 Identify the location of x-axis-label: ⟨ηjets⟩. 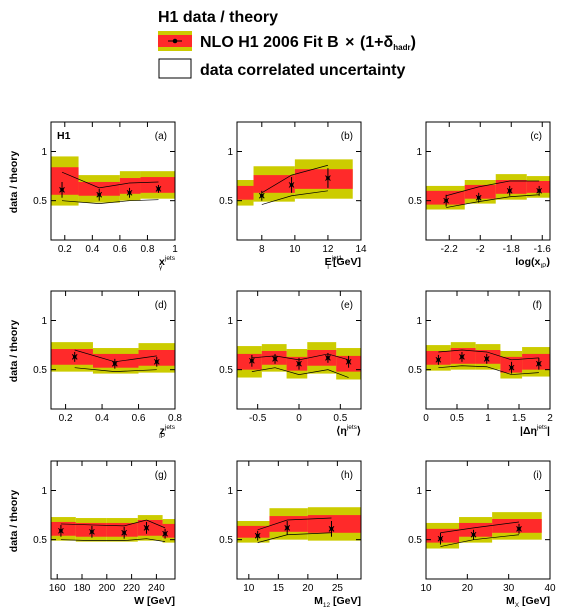
(348, 430).